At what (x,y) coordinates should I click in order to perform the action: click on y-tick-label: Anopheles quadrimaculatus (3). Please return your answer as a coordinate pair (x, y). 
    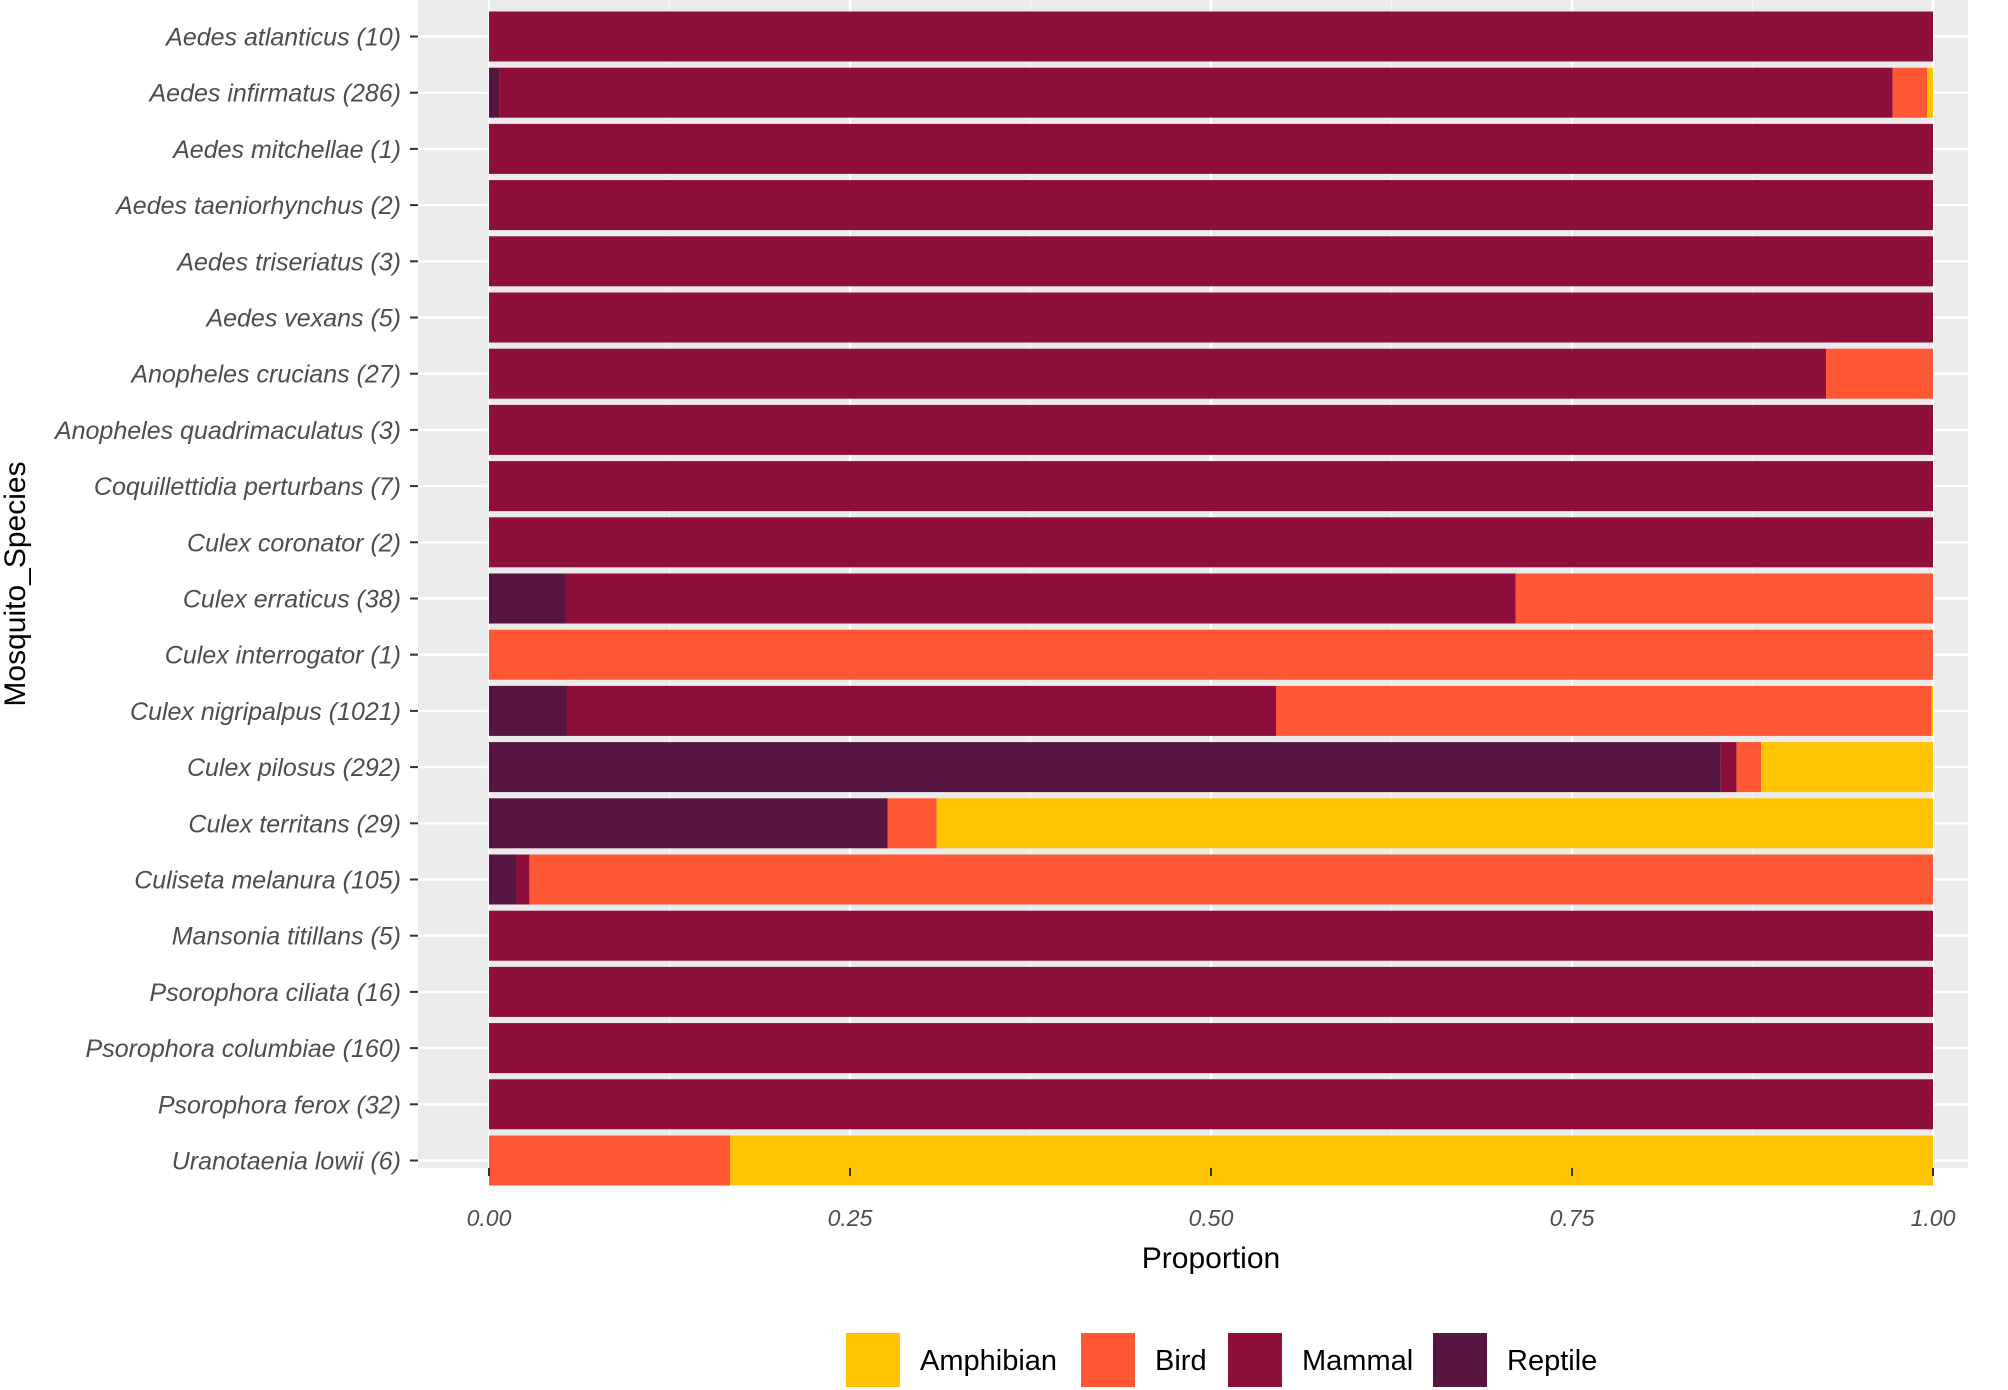
    Looking at the image, I should click on (227, 431).